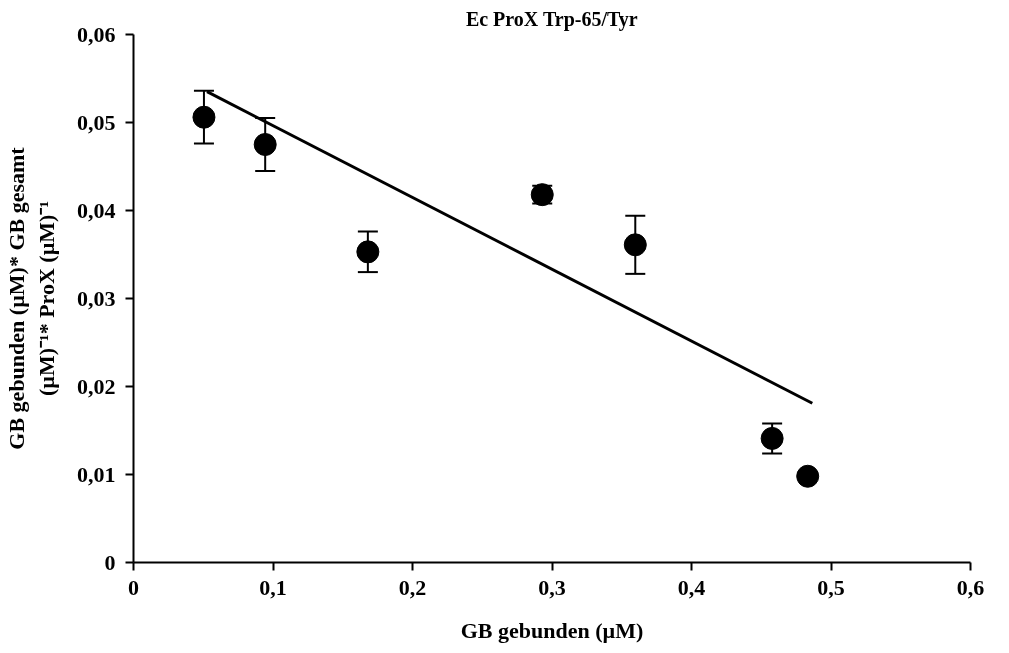 This screenshot has width=1009, height=653. What do you see at coordinates (831, 587) in the screenshot?
I see `x-tick-label: 0,5` at bounding box center [831, 587].